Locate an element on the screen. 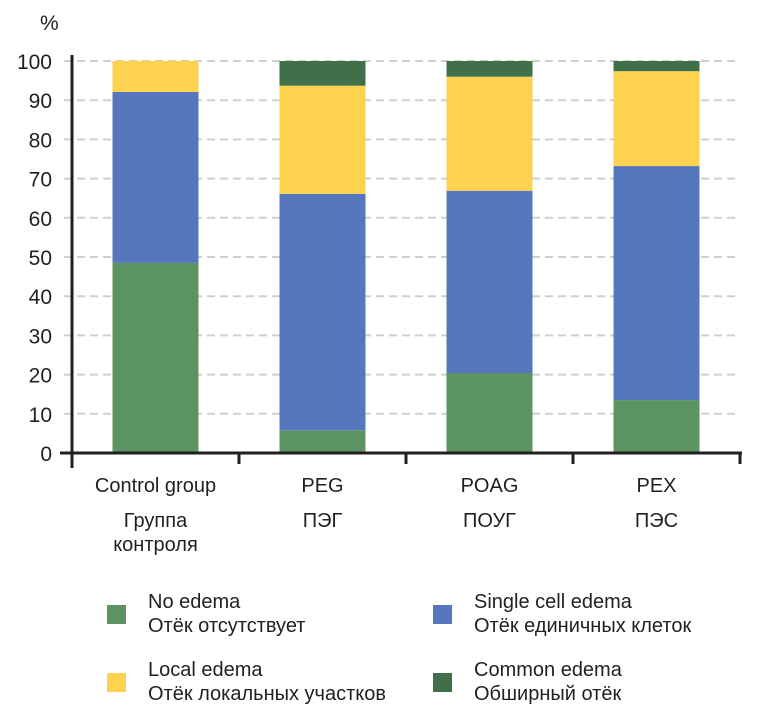 The width and height of the screenshot is (772, 724). legend-label-en: No edema is located at coordinates (194, 602).